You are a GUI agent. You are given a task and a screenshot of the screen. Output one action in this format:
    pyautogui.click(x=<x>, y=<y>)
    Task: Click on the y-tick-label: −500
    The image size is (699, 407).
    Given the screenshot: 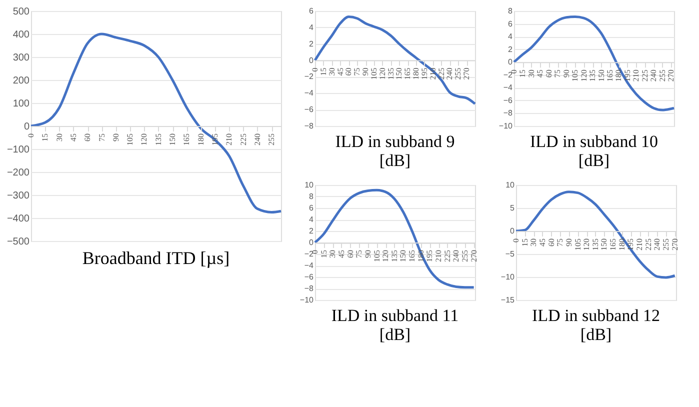 What is the action you would take?
    pyautogui.click(x=18, y=242)
    